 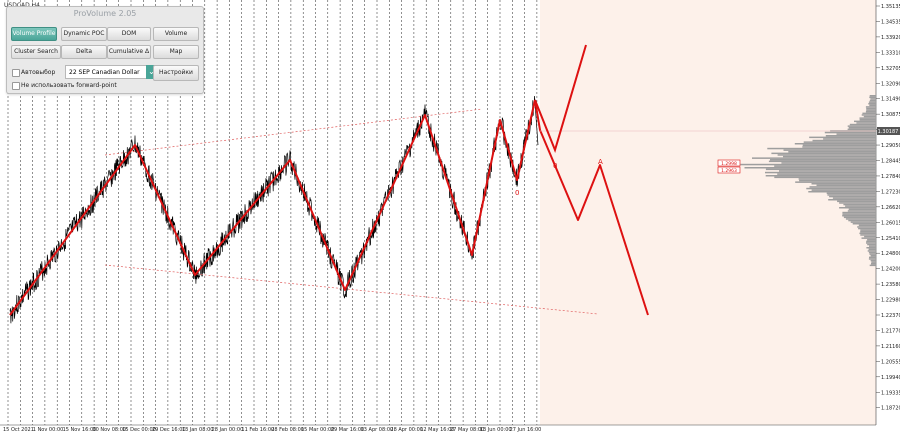 What do you see at coordinates (16, 73) in the screenshot?
I see `autoselect-checkbox` at bounding box center [16, 73].